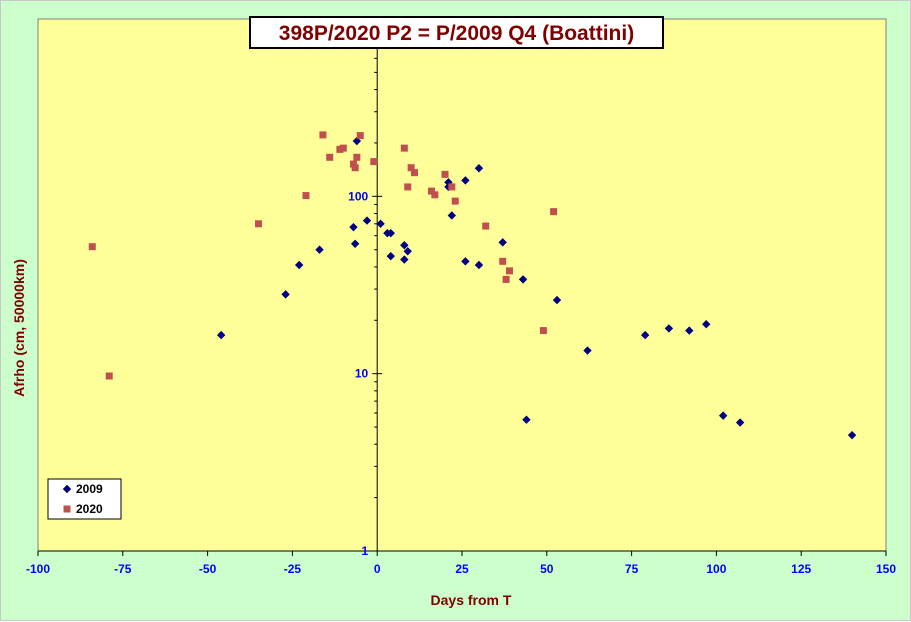  What do you see at coordinates (293, 569) in the screenshot?
I see `x-tick-label: -25` at bounding box center [293, 569].